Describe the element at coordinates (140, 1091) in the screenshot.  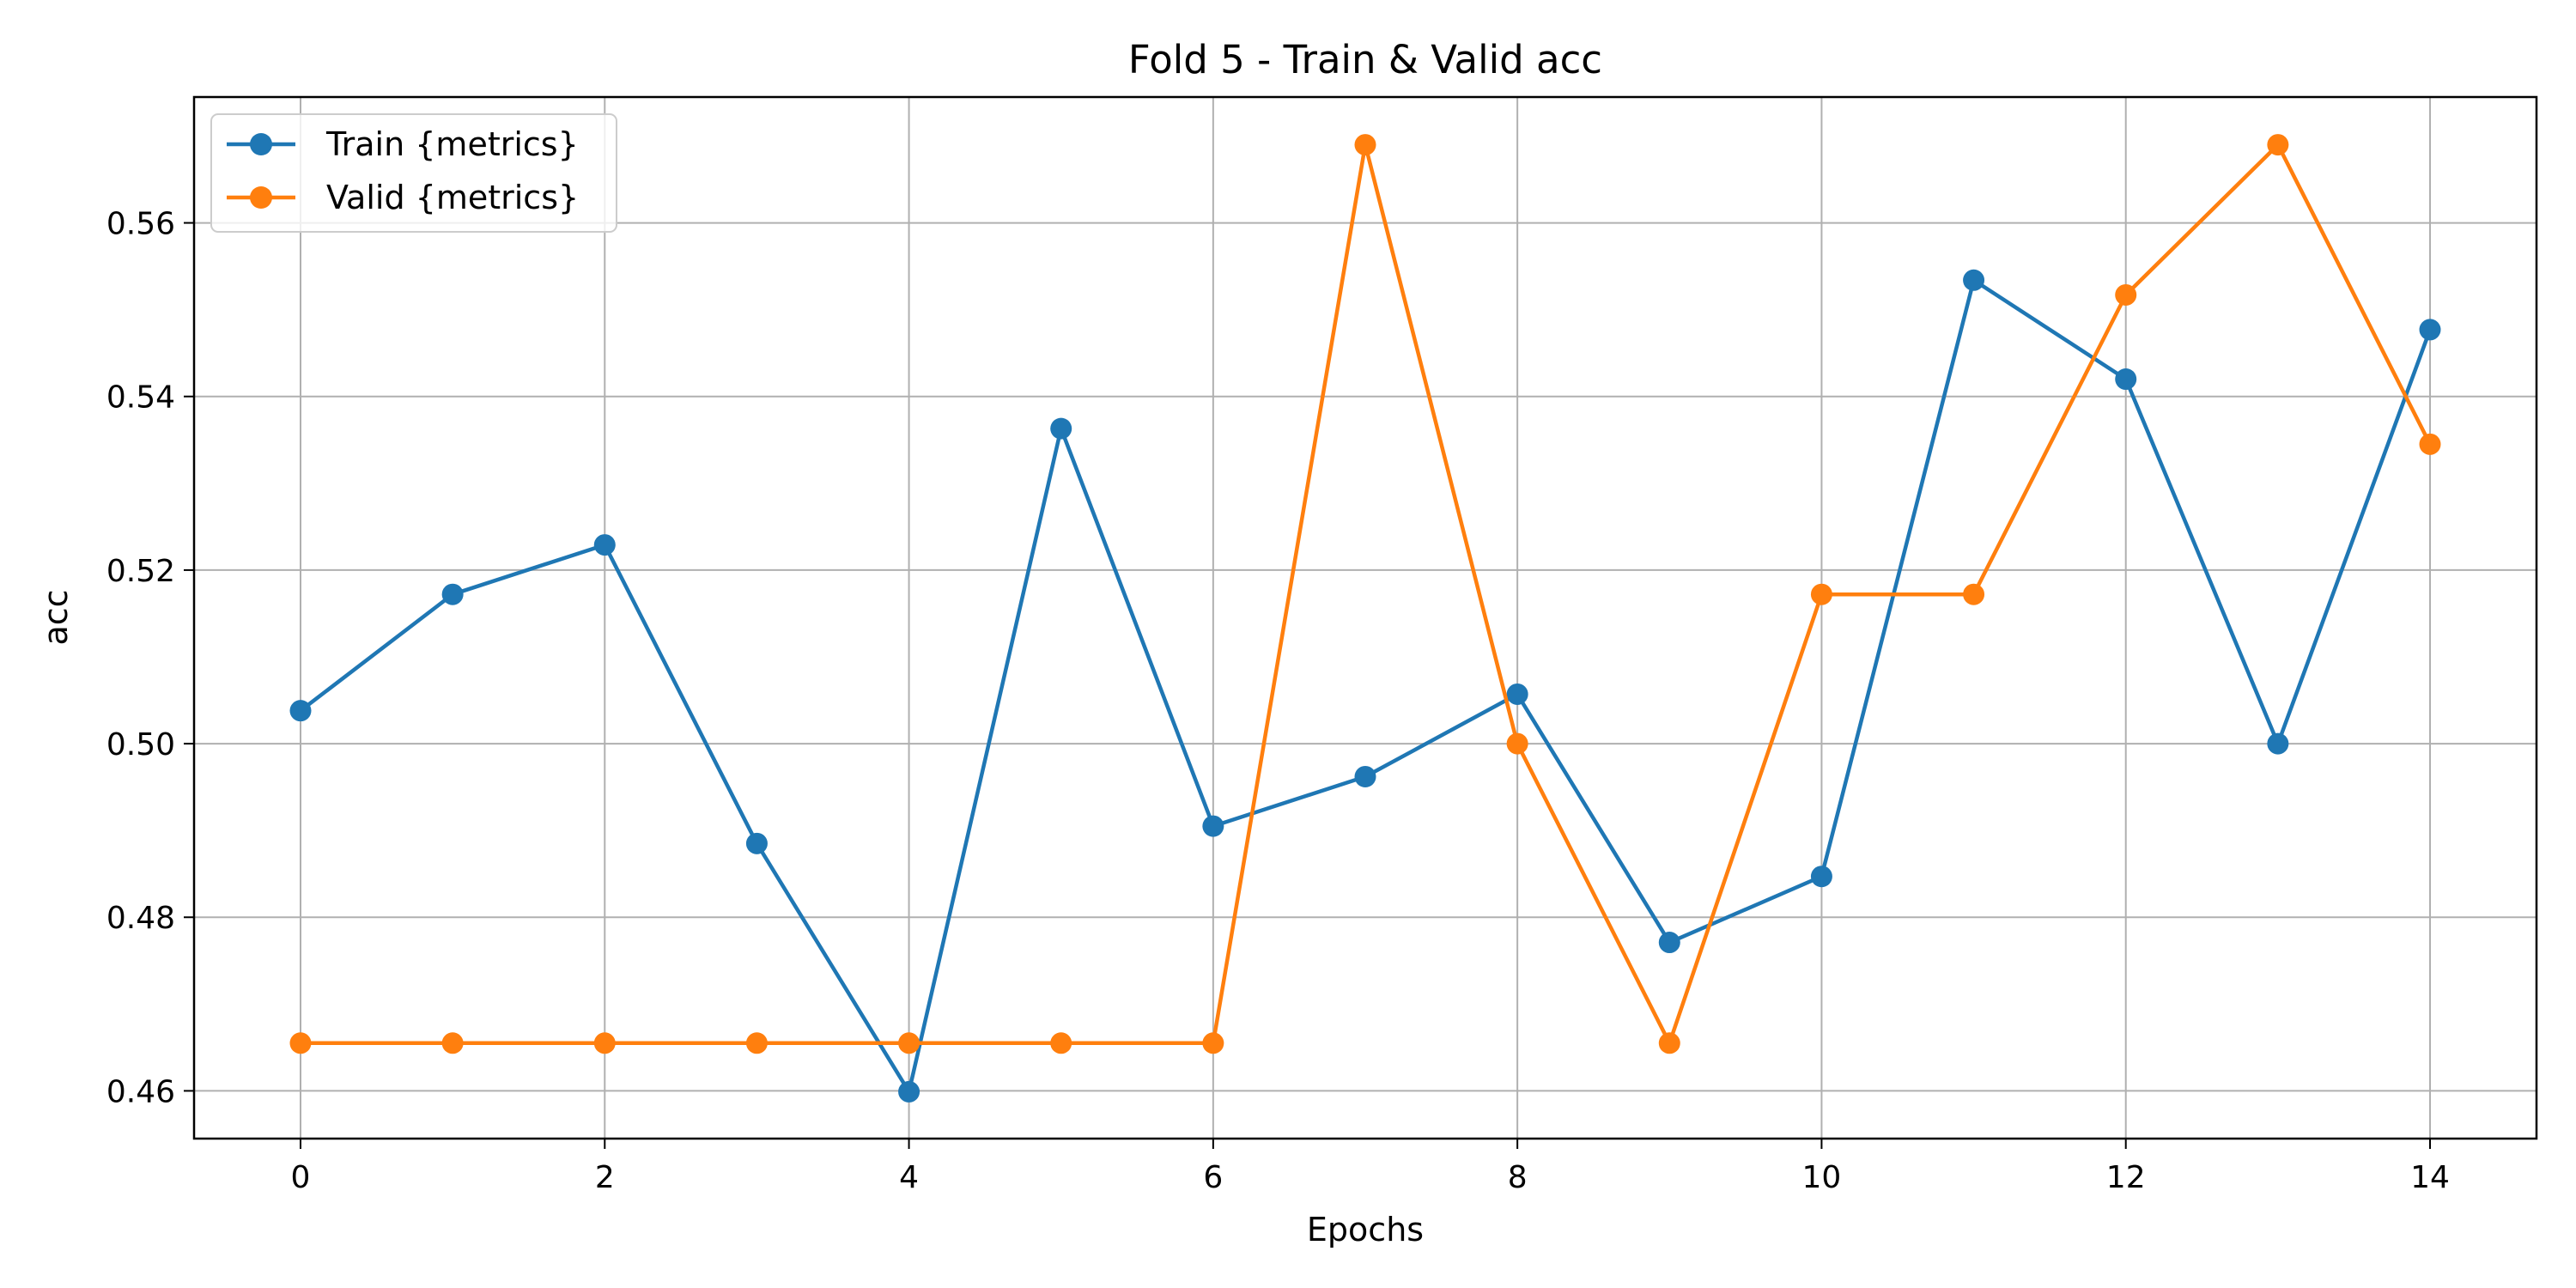
I see `y-tick-label: 0.46` at that location.